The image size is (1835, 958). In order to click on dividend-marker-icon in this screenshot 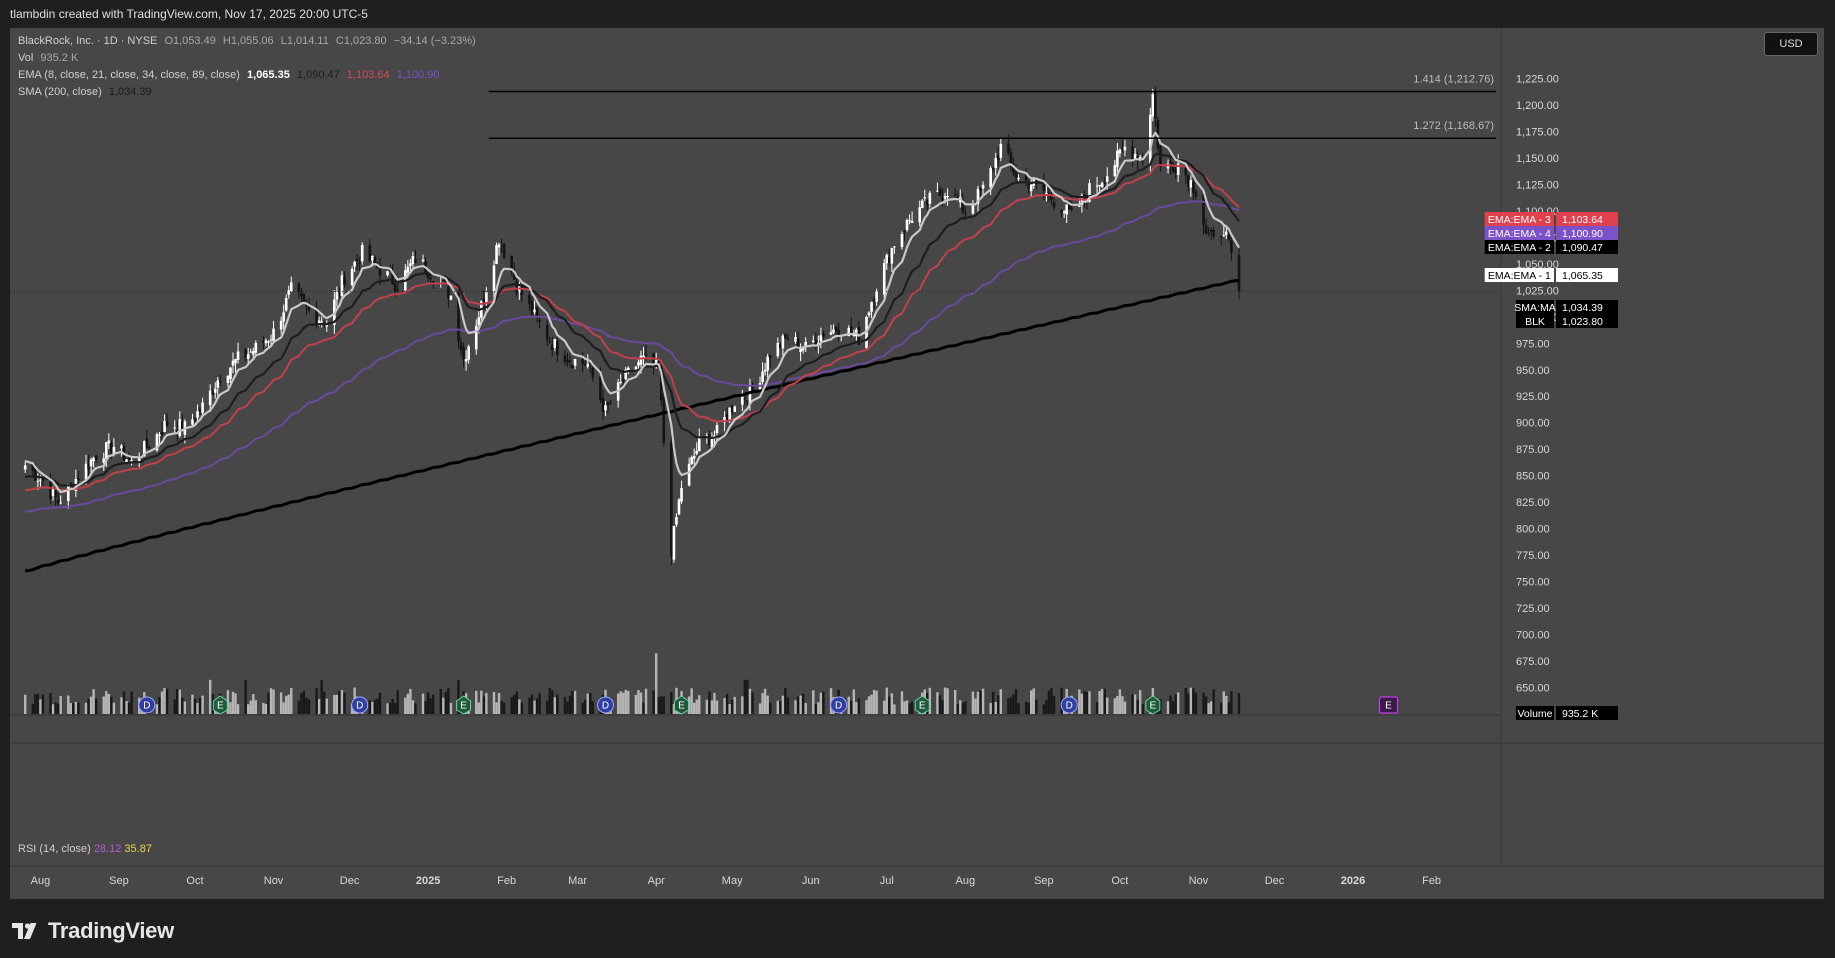, I will do `click(360, 705)`.